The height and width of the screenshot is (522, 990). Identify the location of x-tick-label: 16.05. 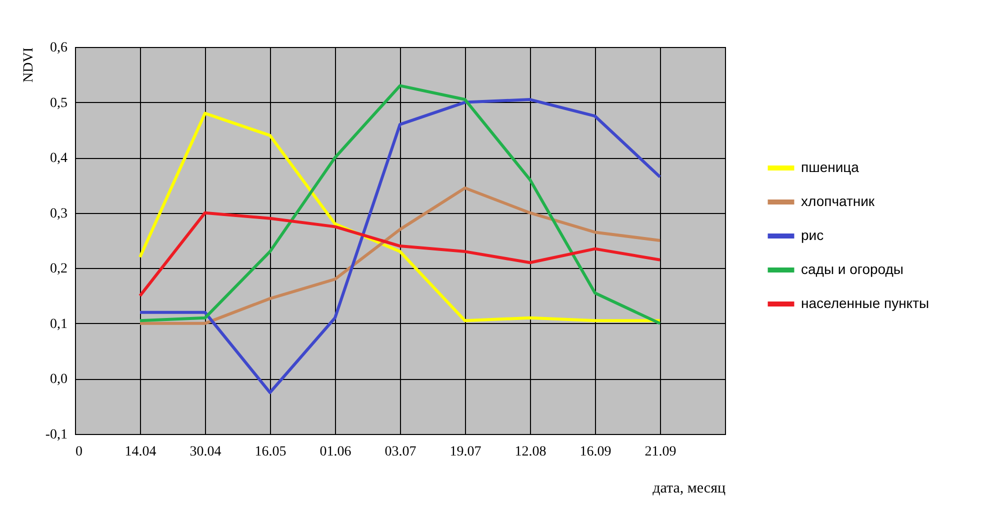
(270, 452).